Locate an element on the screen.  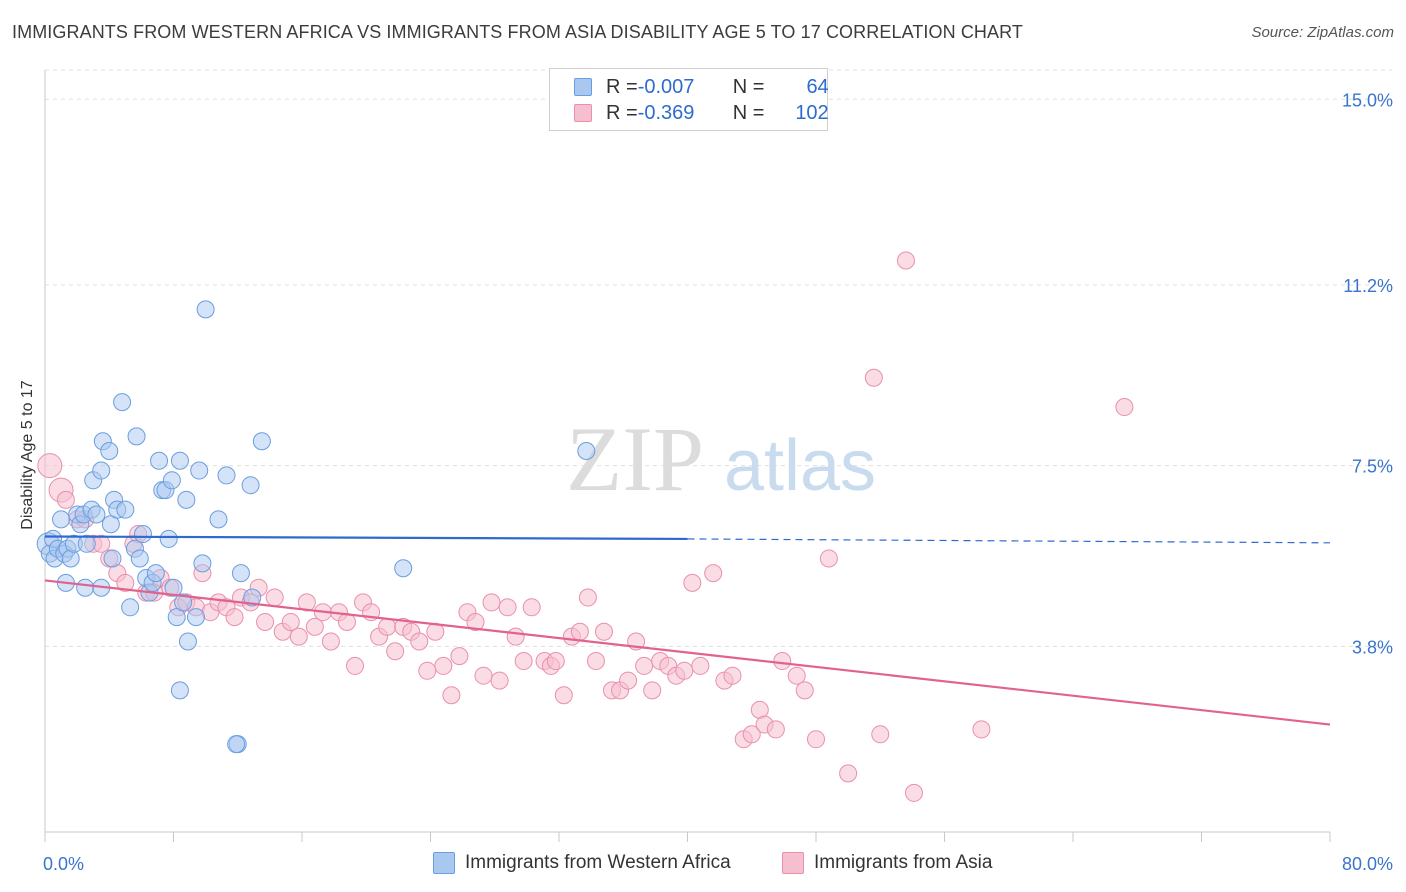
bottom-legend-western-africa: Immigrants from Western Africa is located at coordinates (582, 863).